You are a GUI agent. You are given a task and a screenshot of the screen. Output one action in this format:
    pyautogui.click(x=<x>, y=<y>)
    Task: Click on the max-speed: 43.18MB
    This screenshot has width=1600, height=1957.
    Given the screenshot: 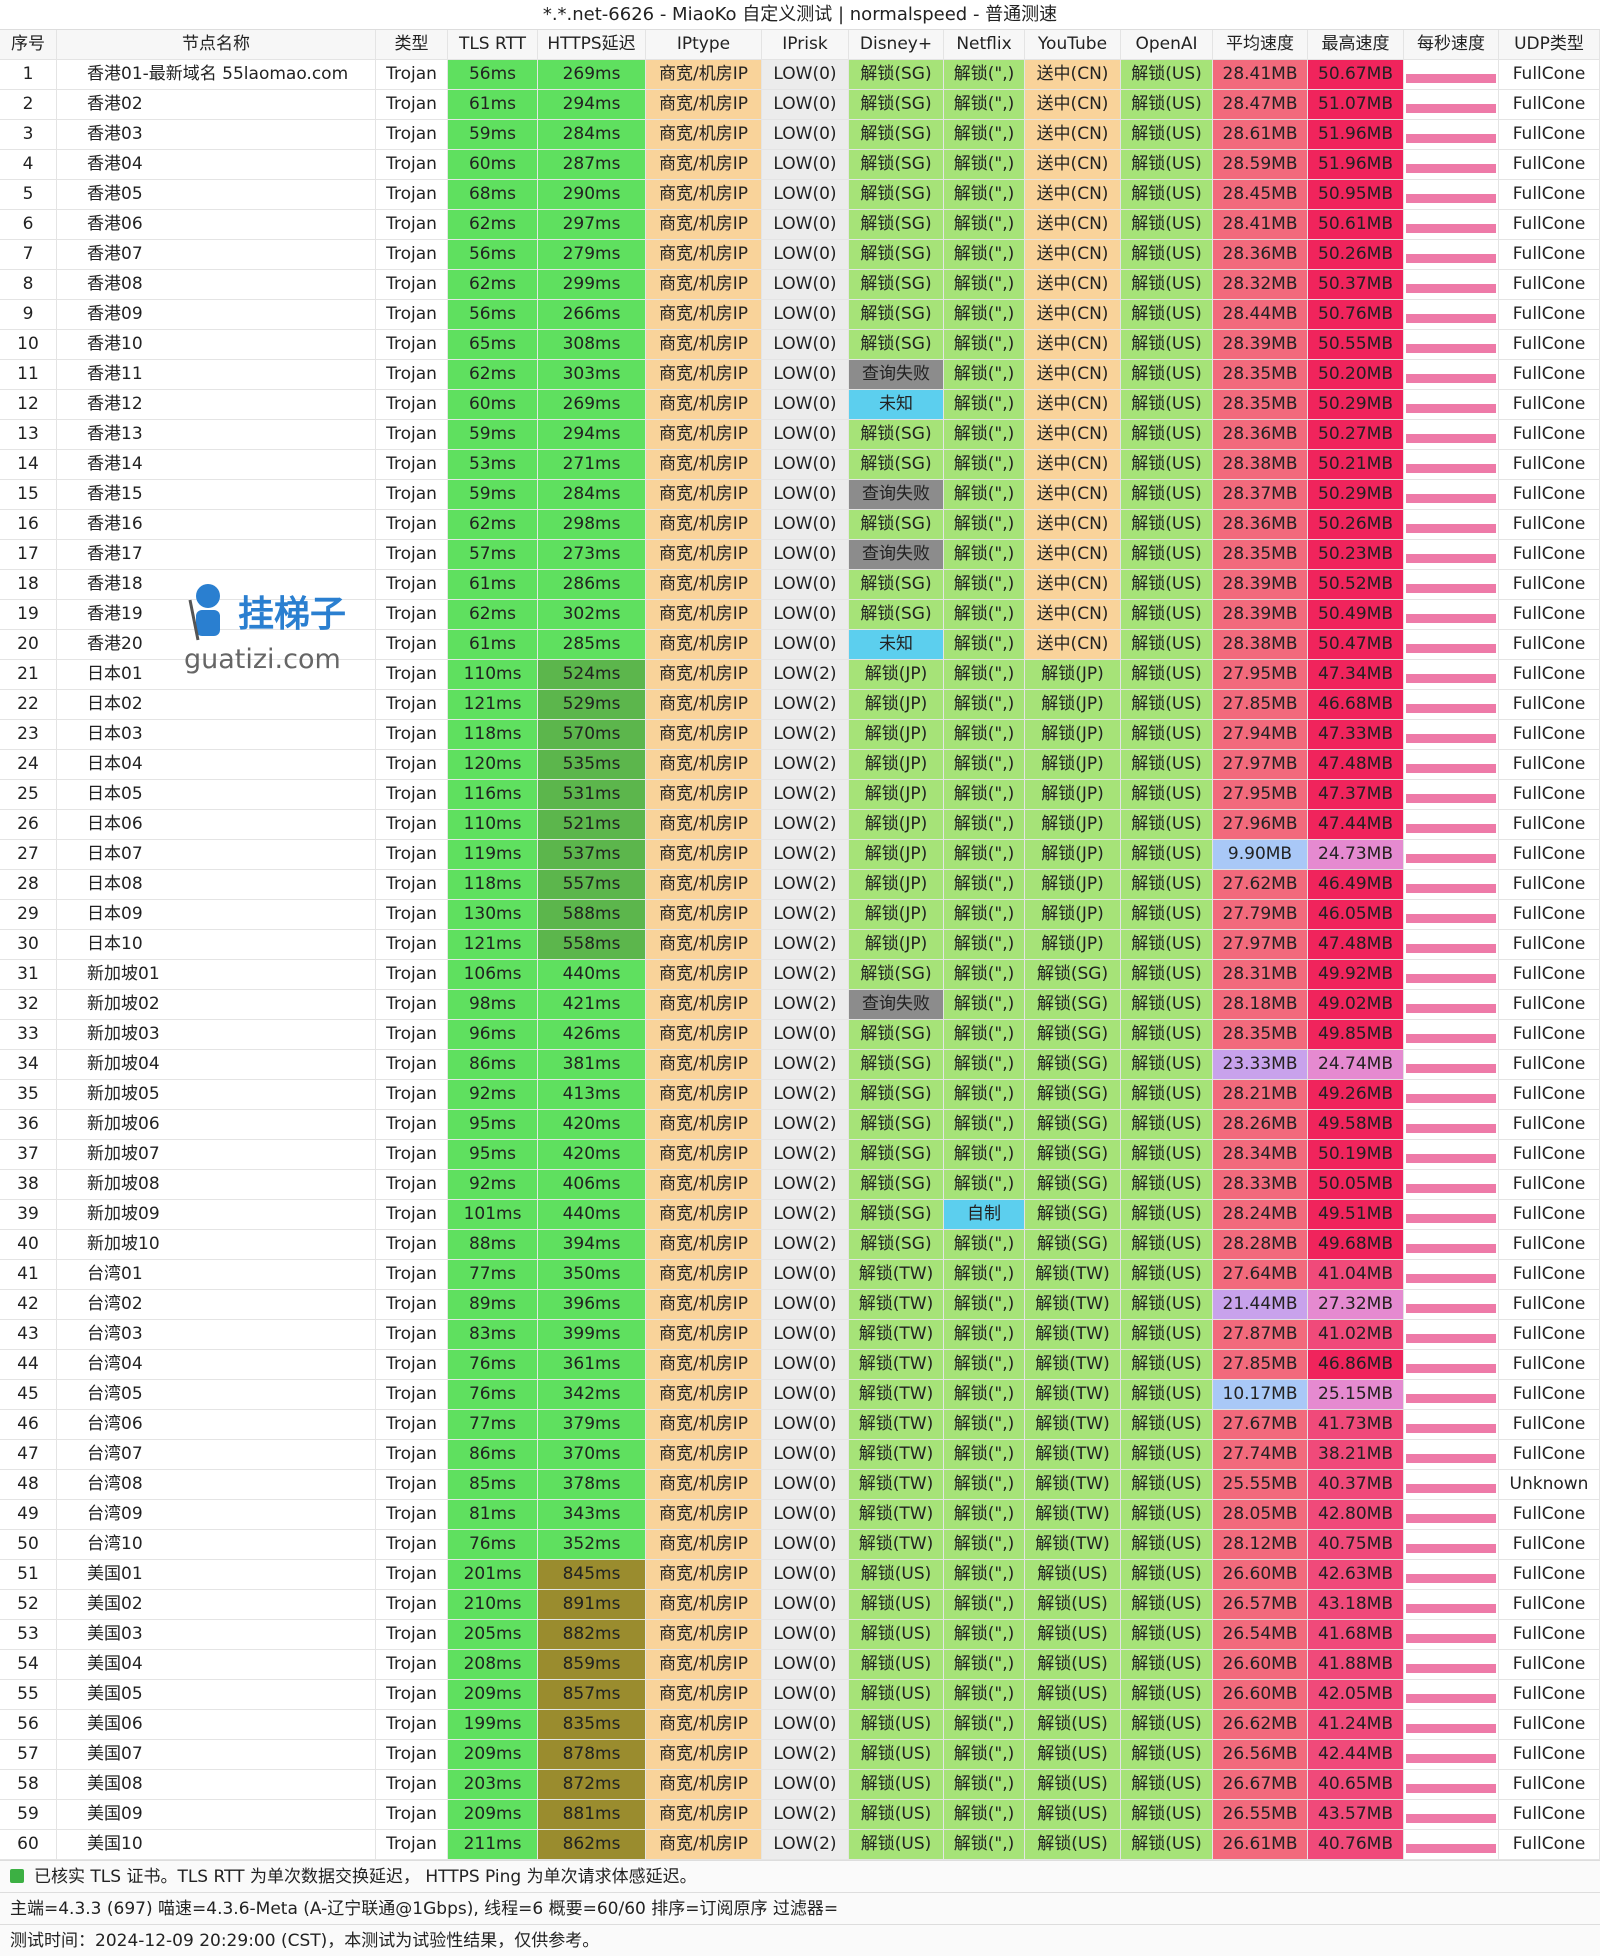 What is the action you would take?
    pyautogui.click(x=1356, y=1605)
    